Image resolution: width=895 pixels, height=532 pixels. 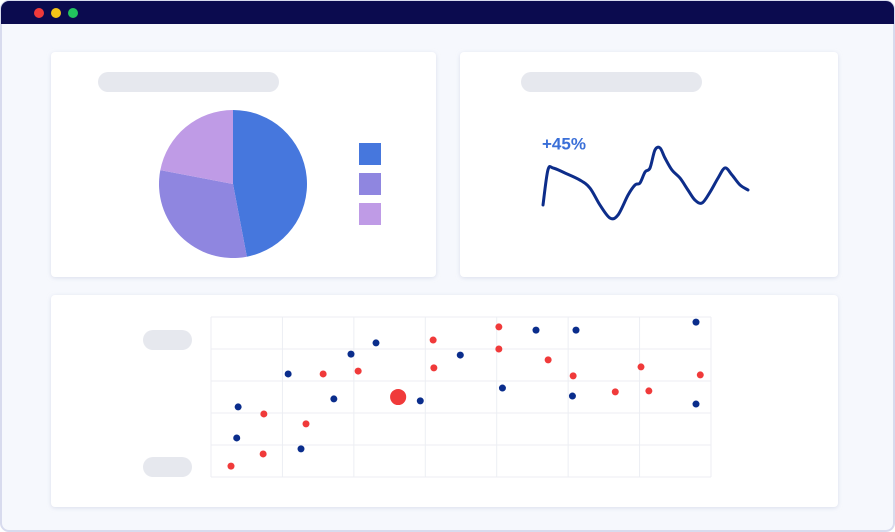 I want to click on maximize-button, so click(x=73, y=13).